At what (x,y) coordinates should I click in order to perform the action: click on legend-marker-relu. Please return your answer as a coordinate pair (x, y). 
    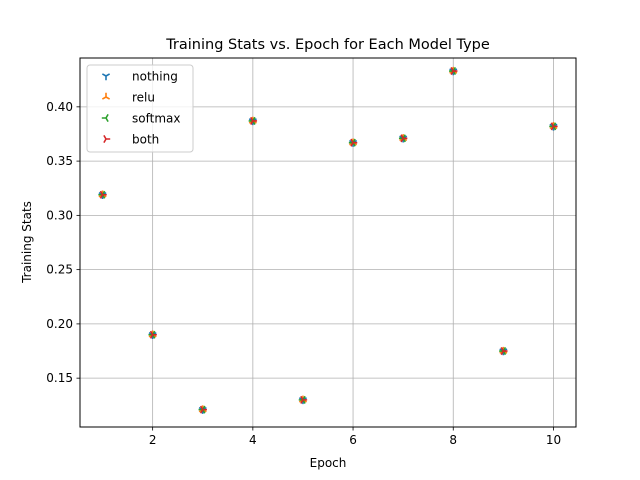
    Looking at the image, I should click on (106, 96).